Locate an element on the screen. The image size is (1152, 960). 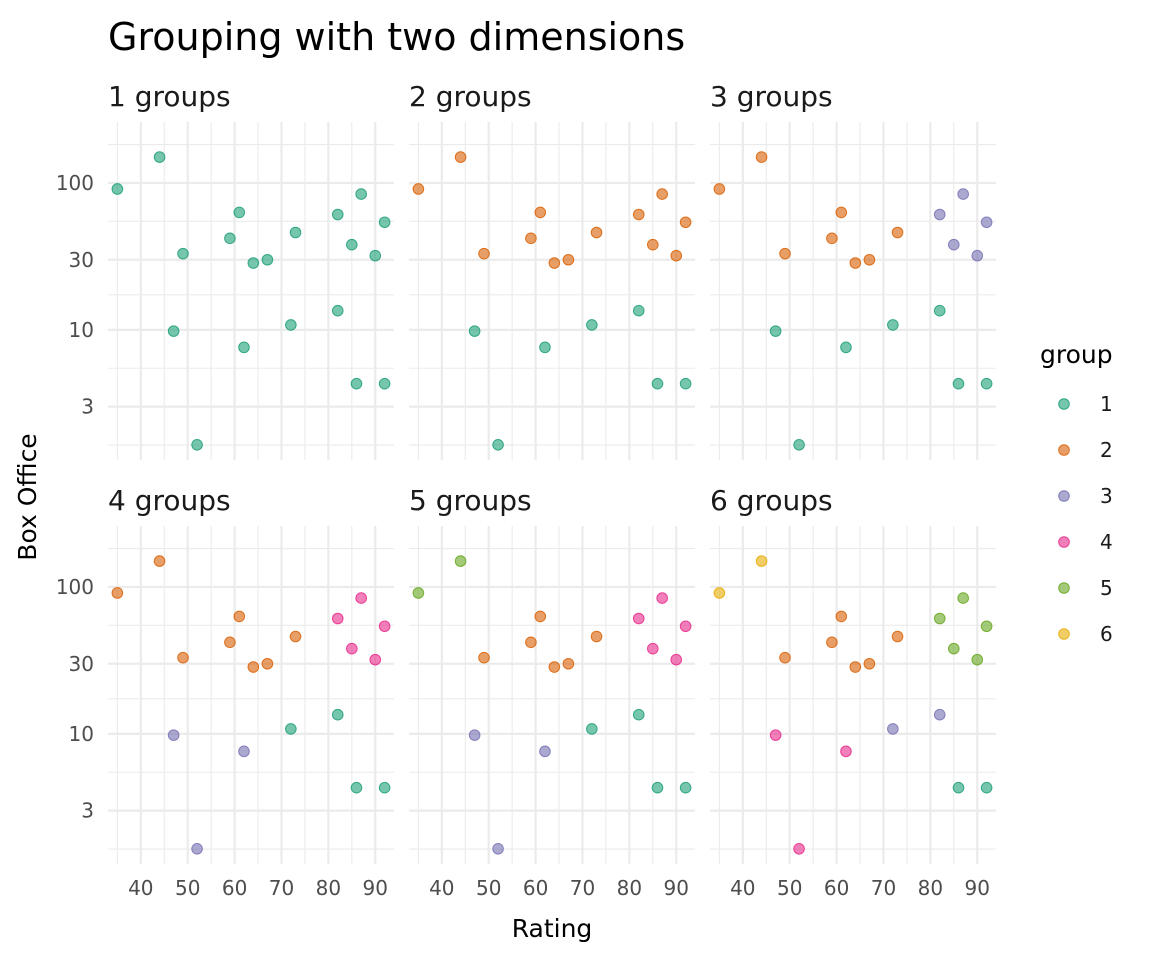
x-tick-label: 40 is located at coordinates (742, 888).